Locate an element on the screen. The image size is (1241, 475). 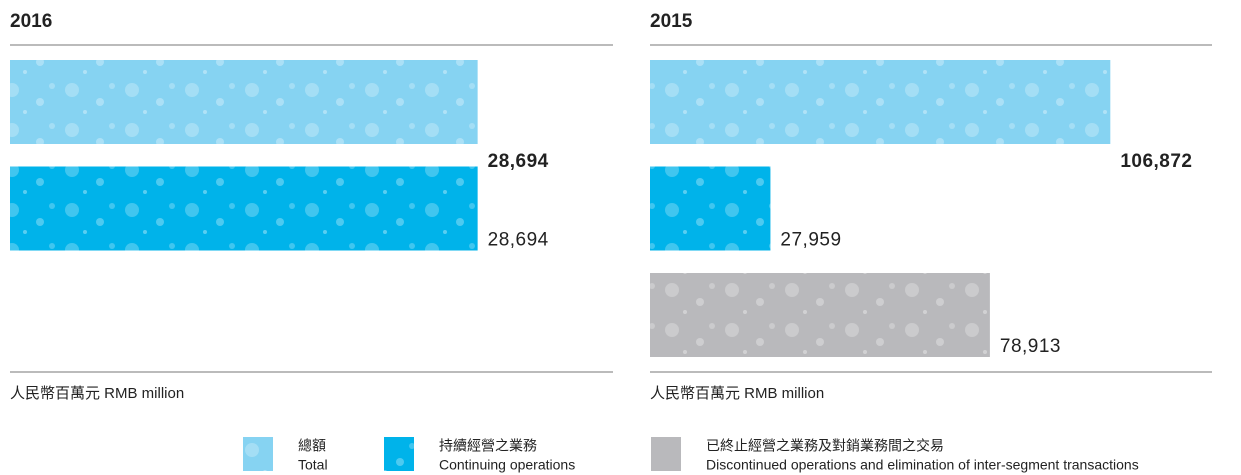
value-label: 78,913 is located at coordinates (1030, 346).